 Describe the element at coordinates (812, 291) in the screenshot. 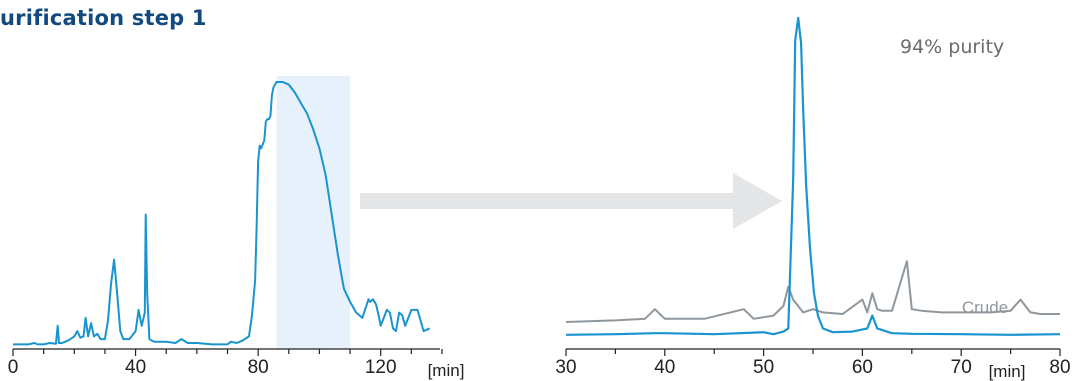

I see `crude-series-line` at that location.